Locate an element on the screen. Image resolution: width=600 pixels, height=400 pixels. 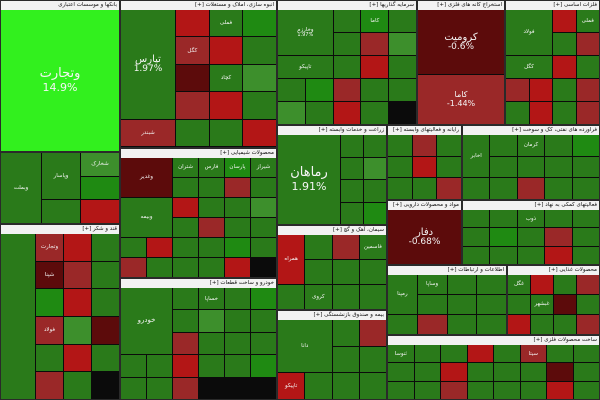
stock-tile-tapars: تپارس 1.97% is located at coordinates (148, 64).